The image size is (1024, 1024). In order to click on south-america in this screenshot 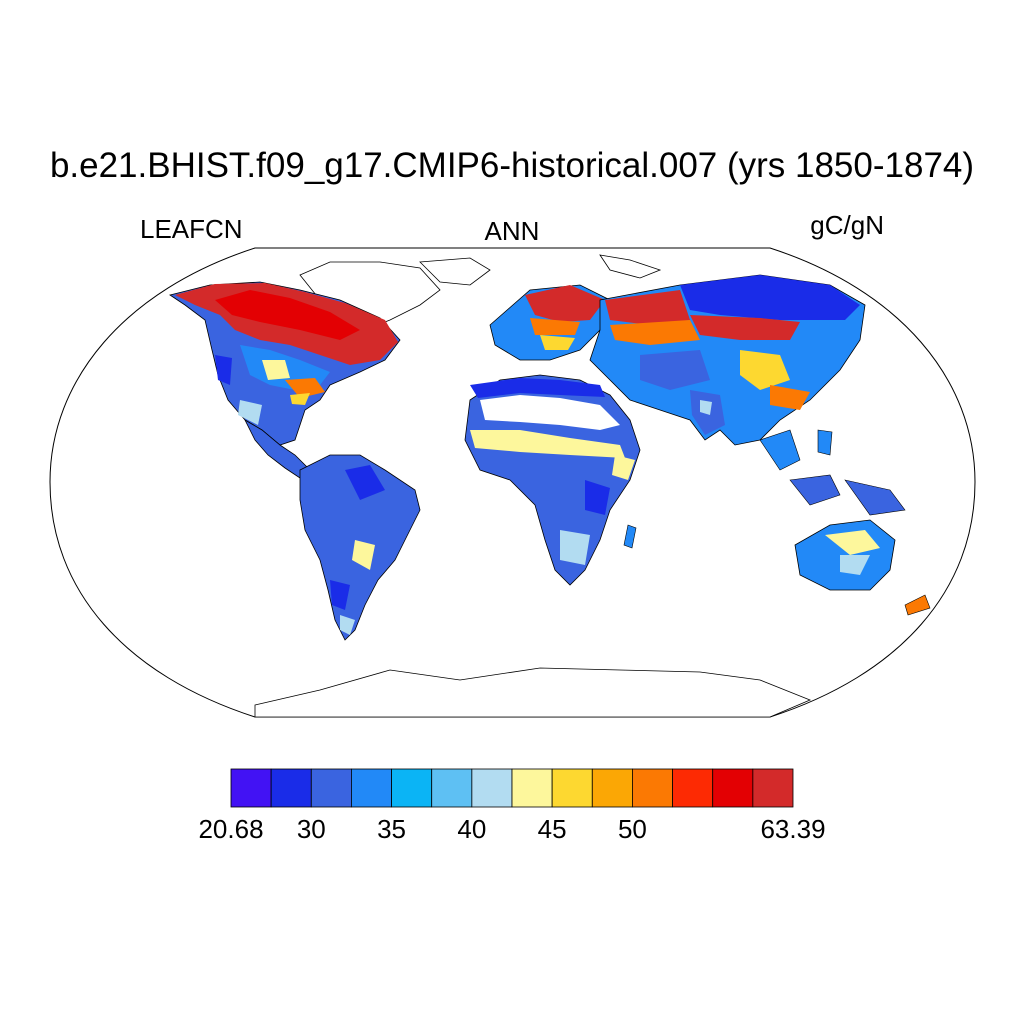, I will do `click(360, 547)`.